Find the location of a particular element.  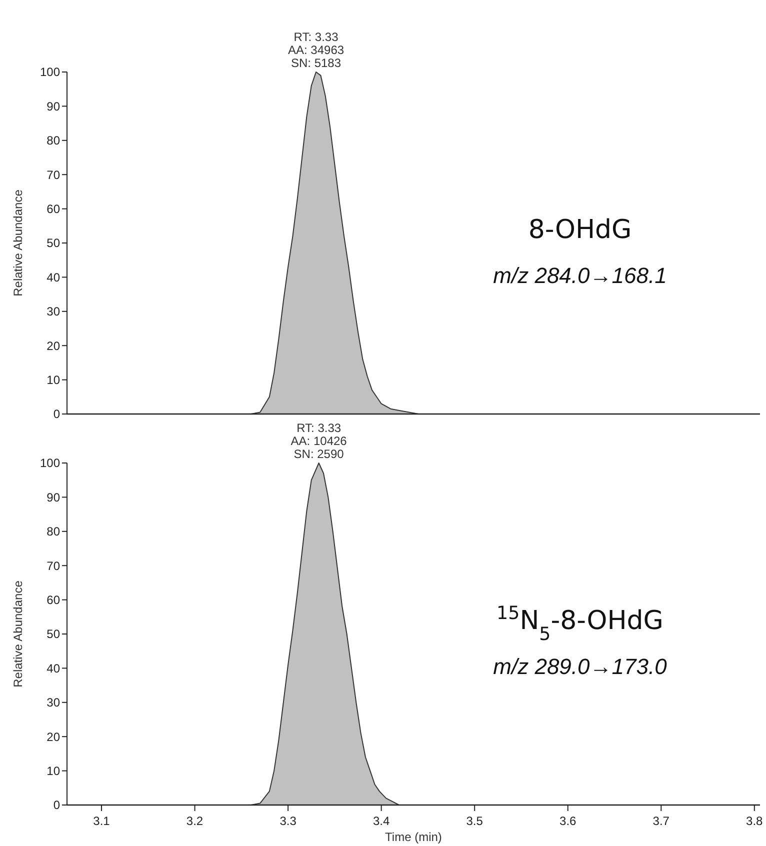

text: m/z 284.0→168.1 is located at coordinates (580, 275).